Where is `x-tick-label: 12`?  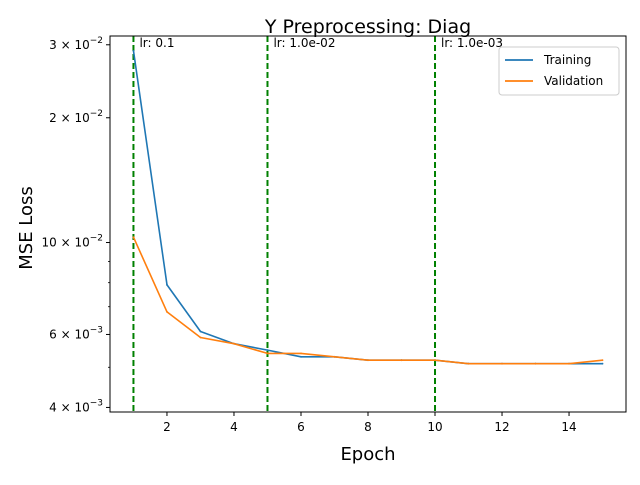
x-tick-label: 12 is located at coordinates (501, 427).